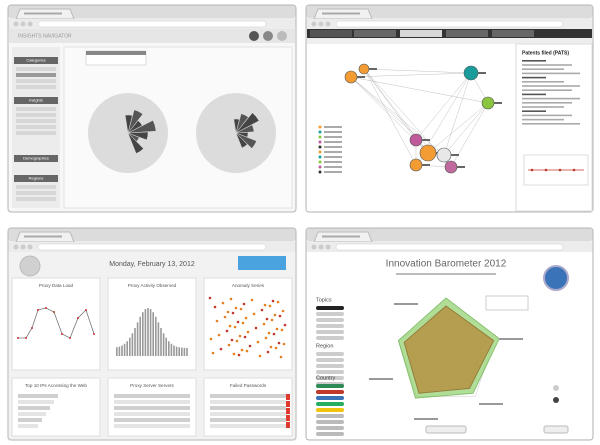 This screenshot has width=600, height=445. I want to click on panel-title: Proxy Server Servers, so click(152, 385).